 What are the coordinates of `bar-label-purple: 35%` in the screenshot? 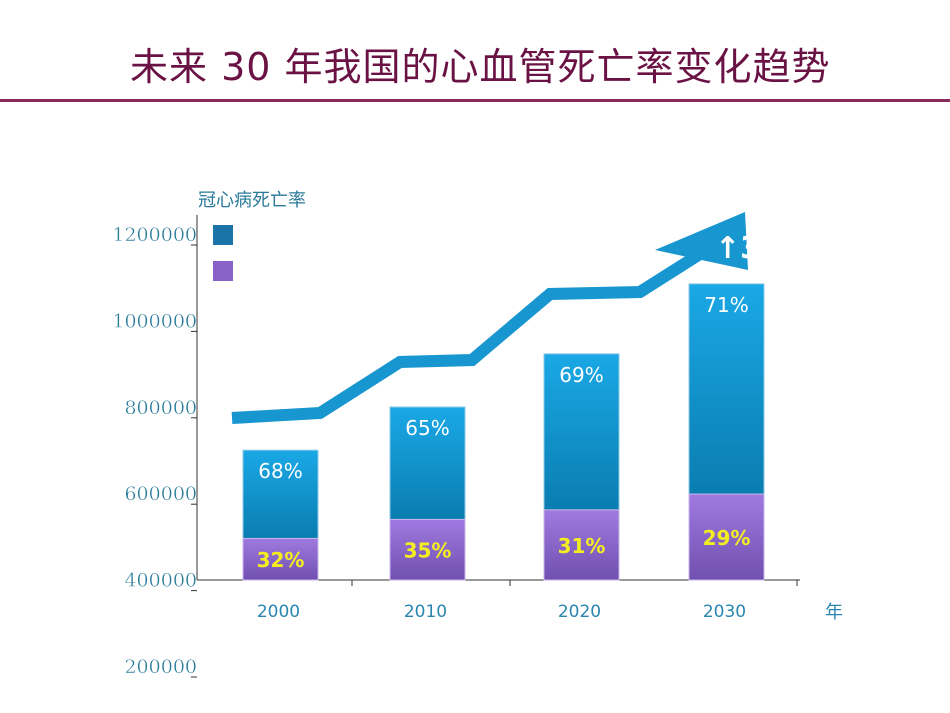 It's located at (428, 551).